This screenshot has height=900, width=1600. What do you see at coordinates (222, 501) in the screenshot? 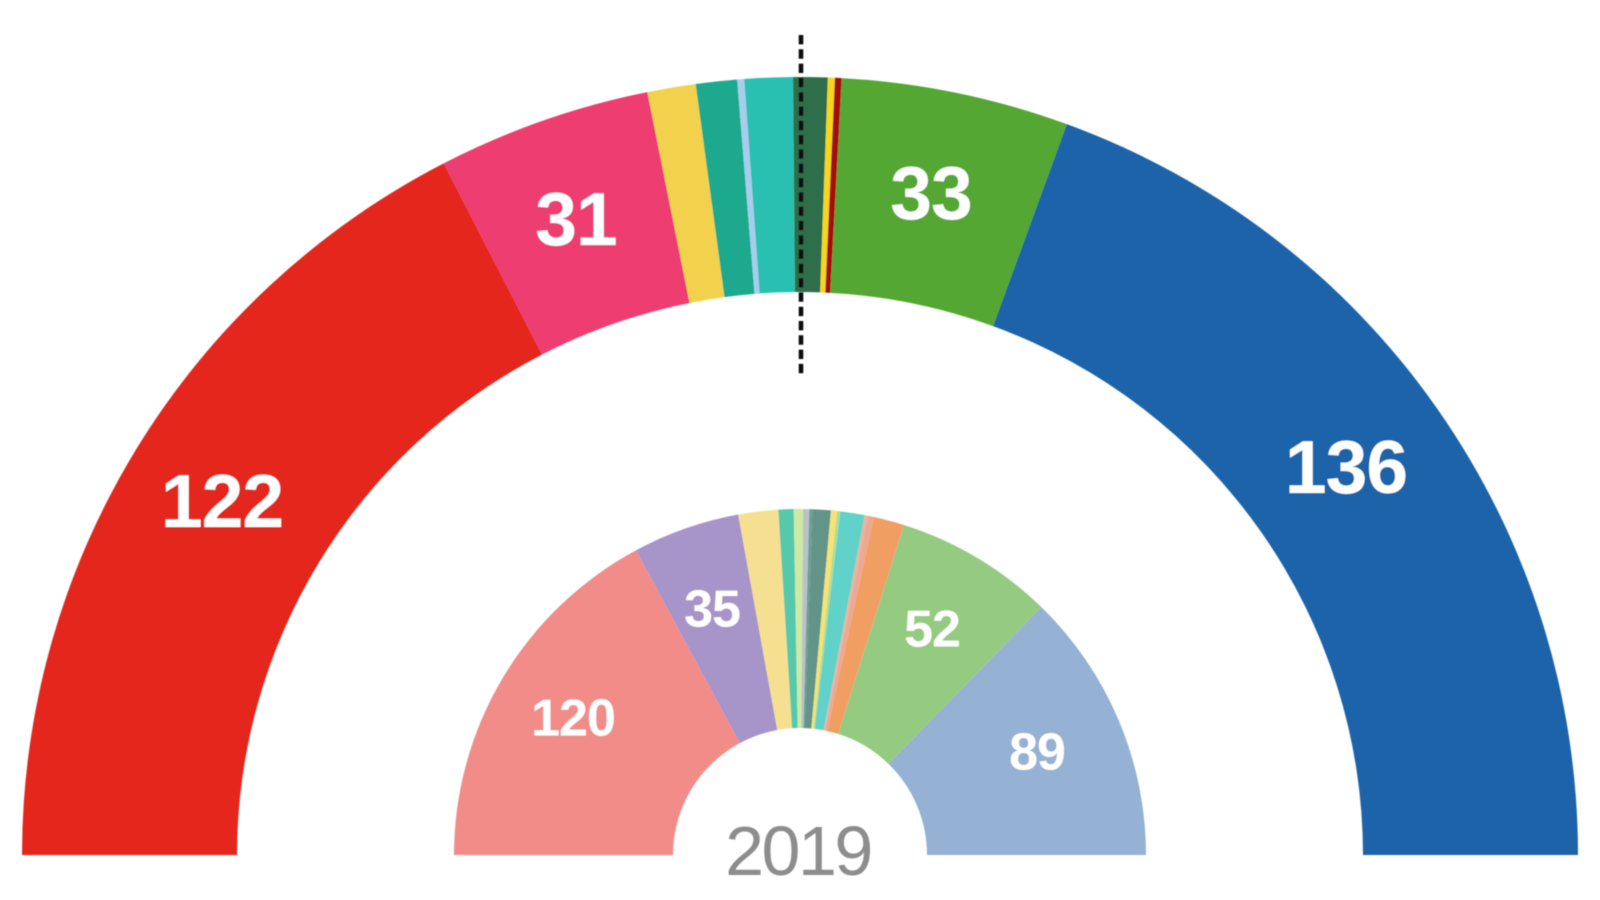
I see `svg-text: 122` at bounding box center [222, 501].